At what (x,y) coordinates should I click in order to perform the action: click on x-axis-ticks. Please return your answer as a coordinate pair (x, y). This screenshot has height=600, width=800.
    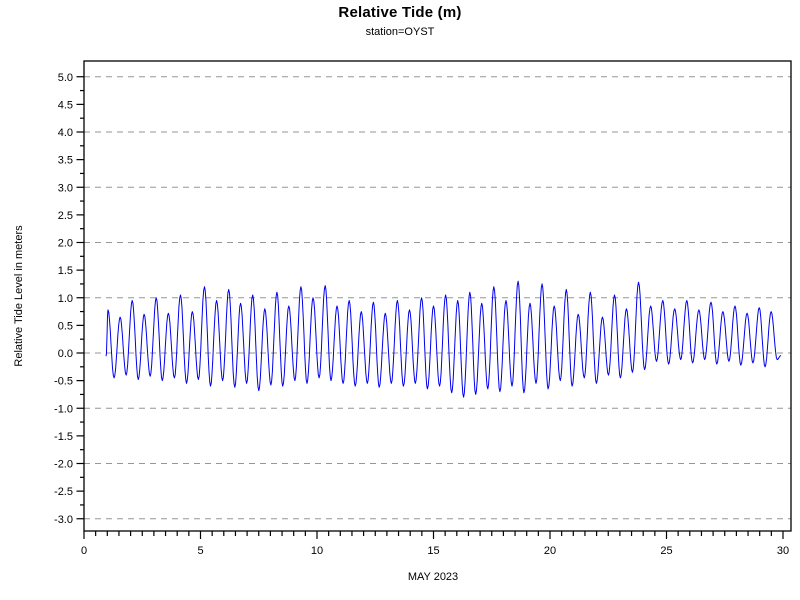
    Looking at the image, I should click on (433, 535).